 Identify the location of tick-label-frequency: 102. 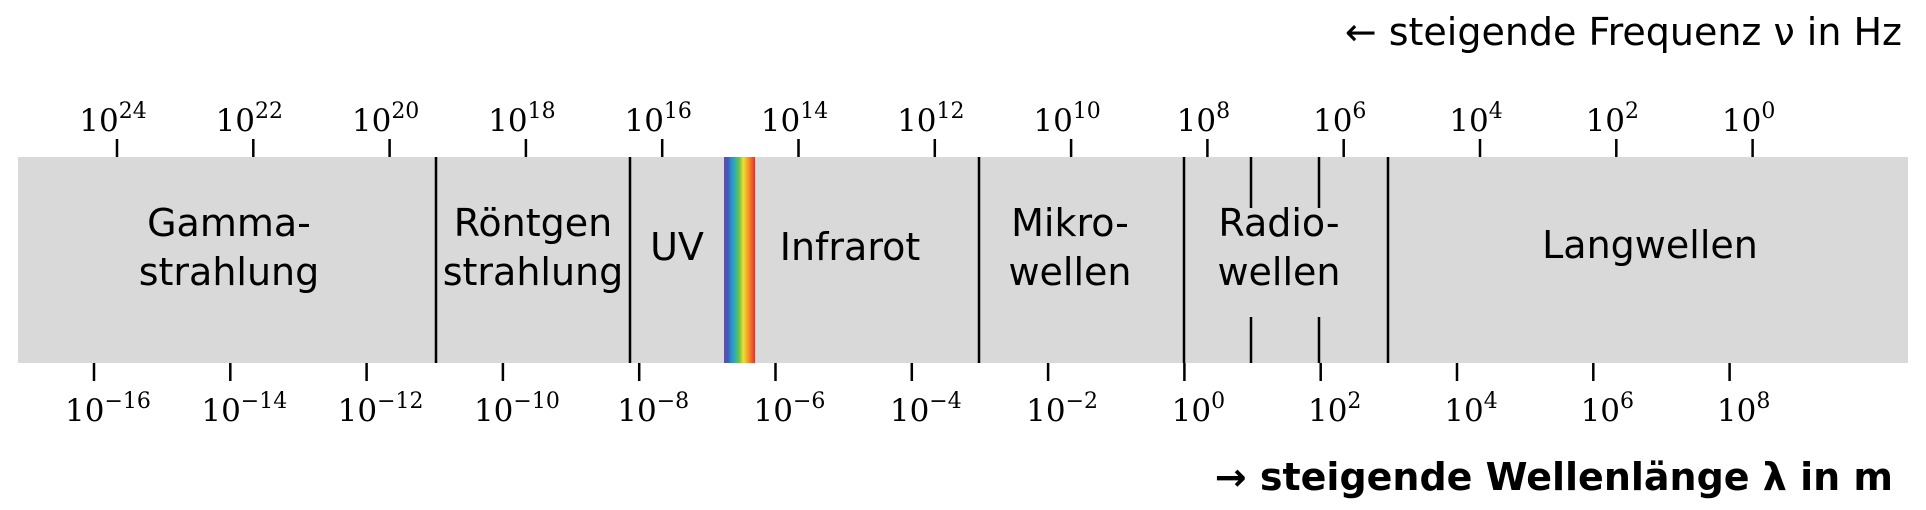
(1612, 119).